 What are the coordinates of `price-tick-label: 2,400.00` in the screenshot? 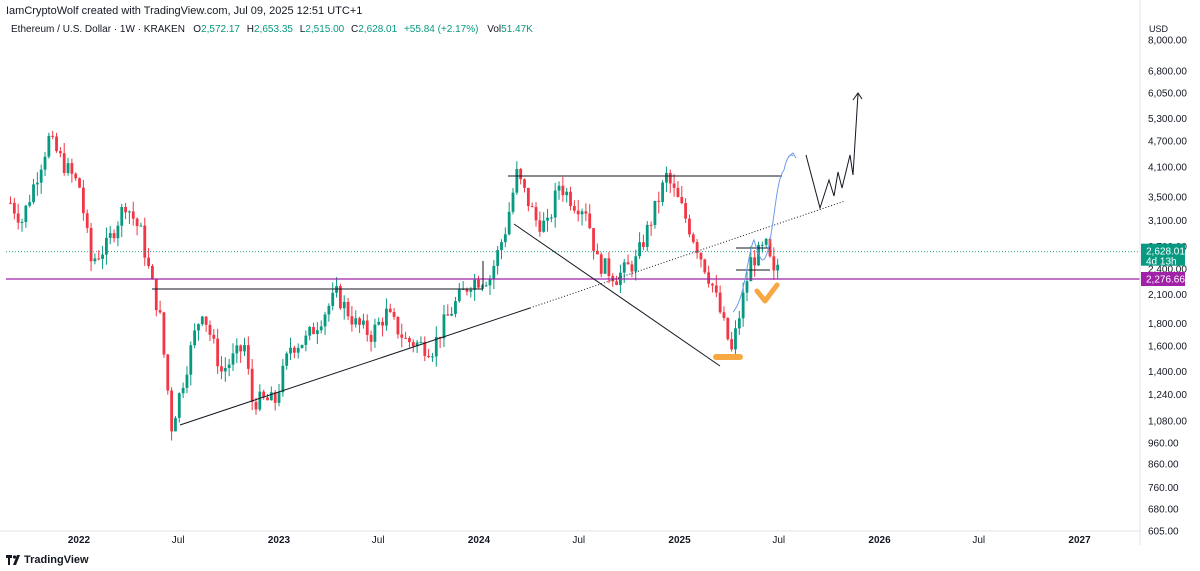 It's located at (1167, 269).